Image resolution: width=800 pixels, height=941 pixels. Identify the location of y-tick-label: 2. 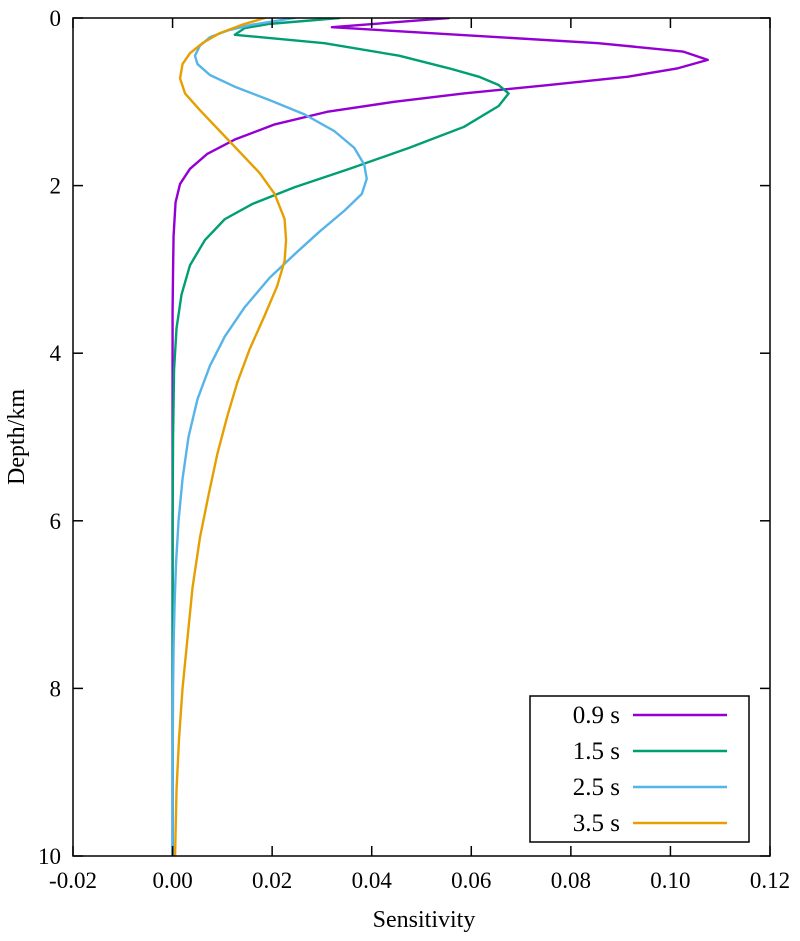
(56, 186).